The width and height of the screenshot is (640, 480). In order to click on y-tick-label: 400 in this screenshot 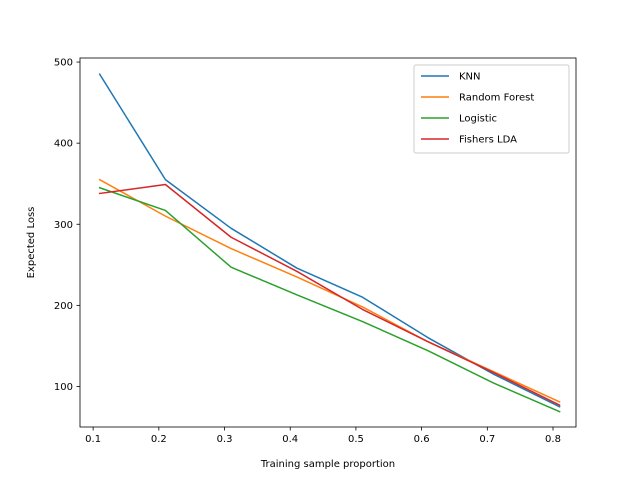, I will do `click(63, 144)`.